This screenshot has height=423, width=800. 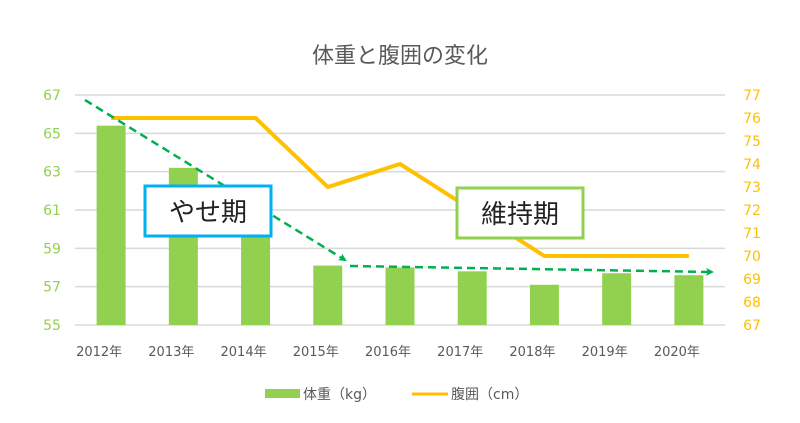 I want to click on annotation-weight-loss: やせ期, so click(x=208, y=211).